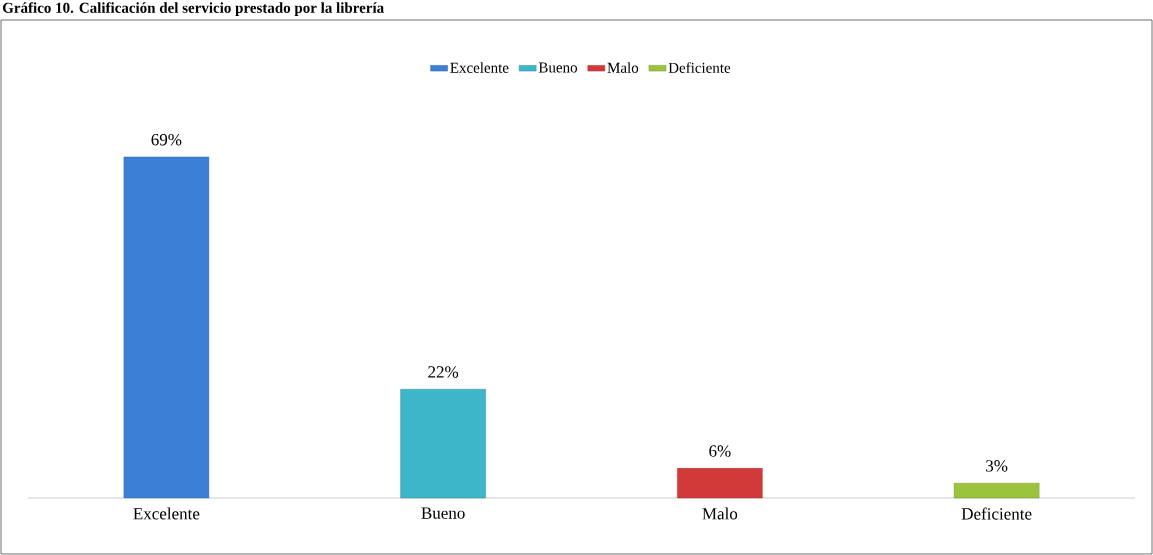  Describe the element at coordinates (720, 513) in the screenshot. I see `x-tick-label: Malo` at that location.